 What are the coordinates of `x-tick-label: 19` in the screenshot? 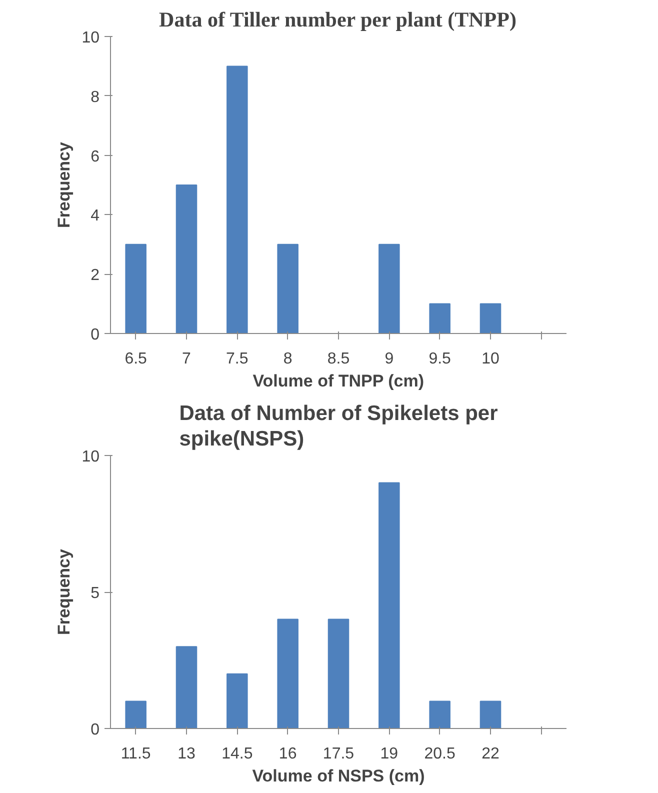 It's located at (389, 754).